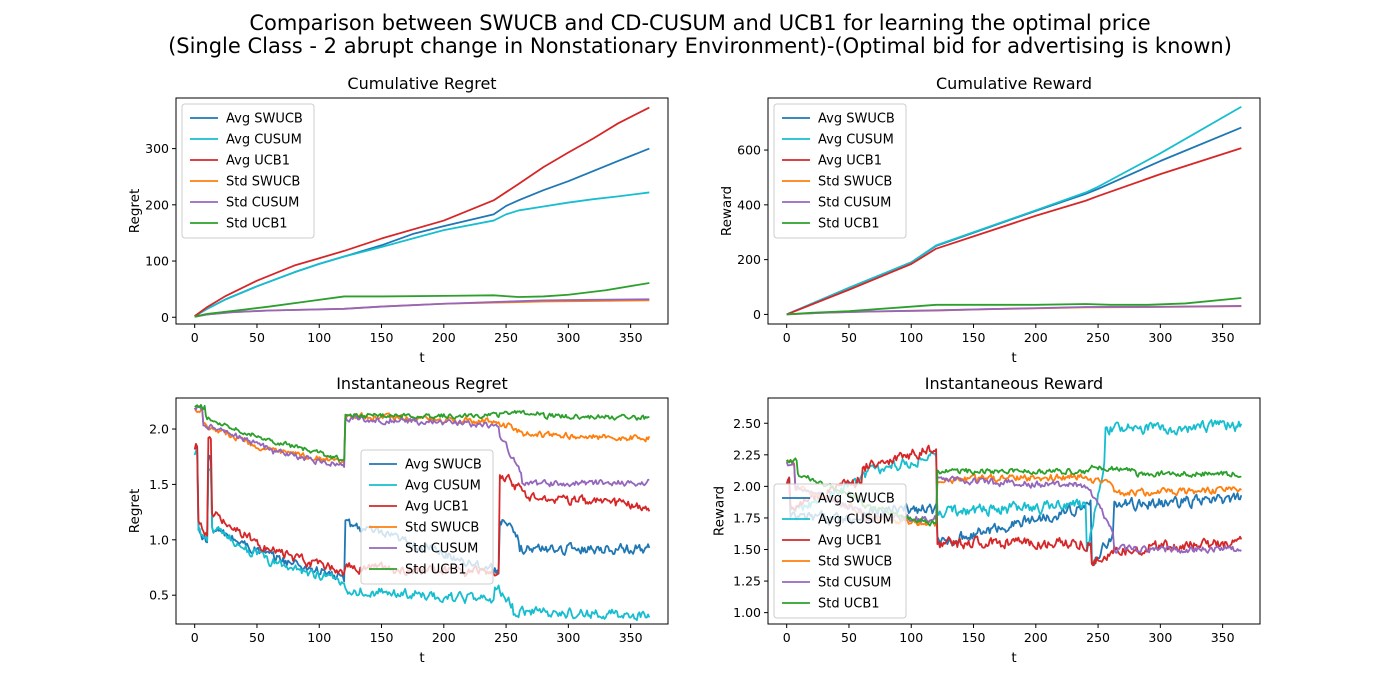  Describe the element at coordinates (747, 549) in the screenshot. I see `y-tick-label: 1.50` at that location.